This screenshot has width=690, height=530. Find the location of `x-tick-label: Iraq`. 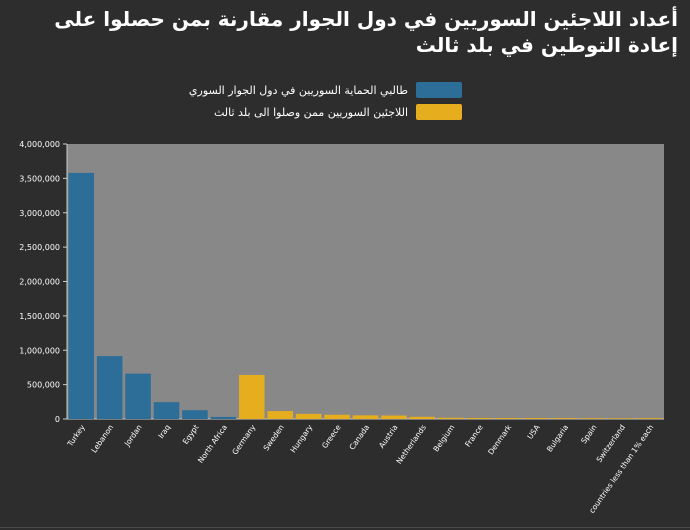

x-tick-label: Iraq is located at coordinates (164, 431).